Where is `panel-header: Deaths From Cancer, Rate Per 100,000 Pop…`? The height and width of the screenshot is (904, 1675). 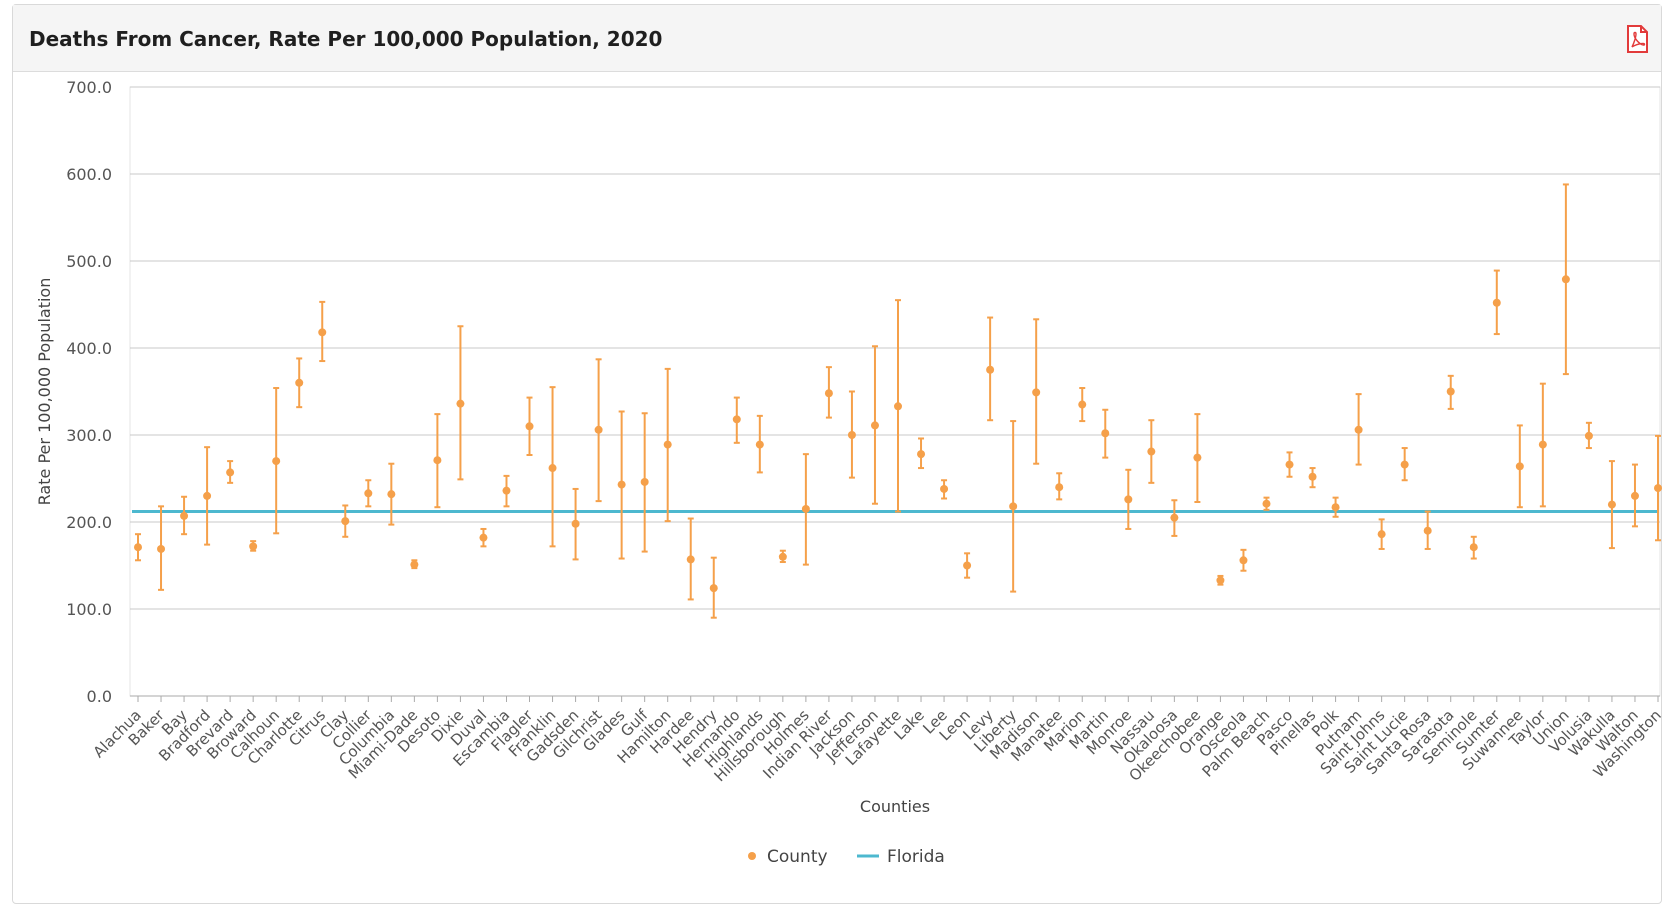
panel-header: Deaths From Cancer, Rate Per 100,000 Pop… is located at coordinates (837, 38).